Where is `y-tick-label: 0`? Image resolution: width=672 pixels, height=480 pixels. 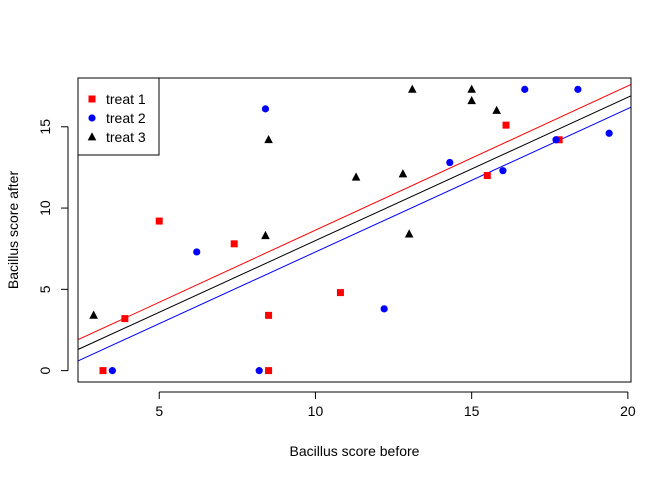 y-tick-label: 0 is located at coordinates (45, 371).